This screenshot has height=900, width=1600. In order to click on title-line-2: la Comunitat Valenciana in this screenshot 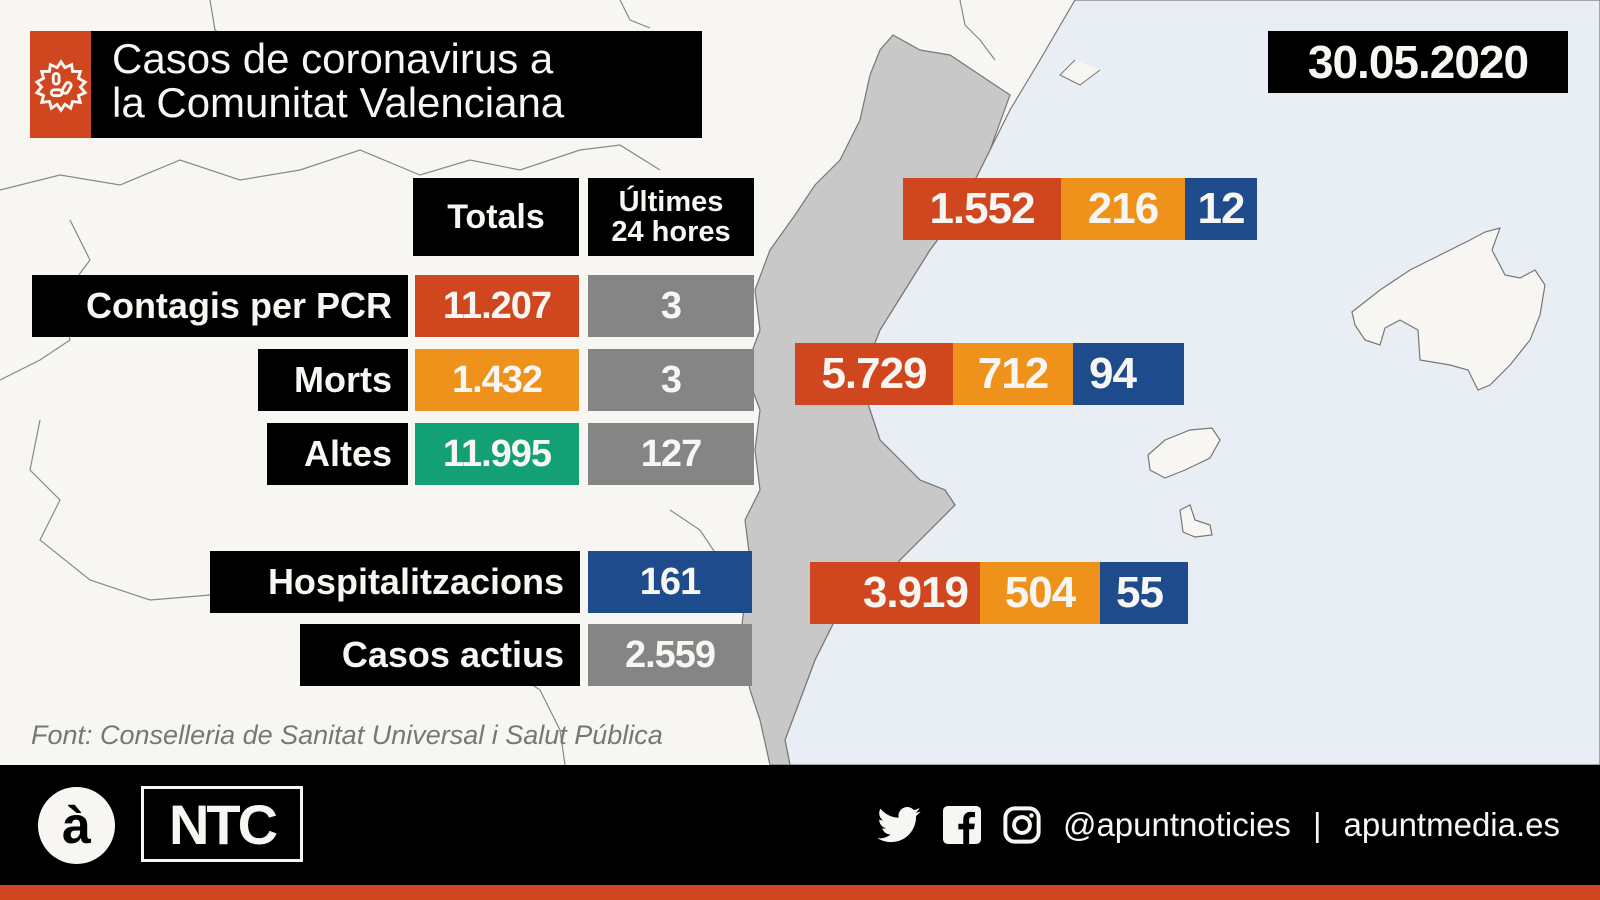, I will do `click(338, 102)`.